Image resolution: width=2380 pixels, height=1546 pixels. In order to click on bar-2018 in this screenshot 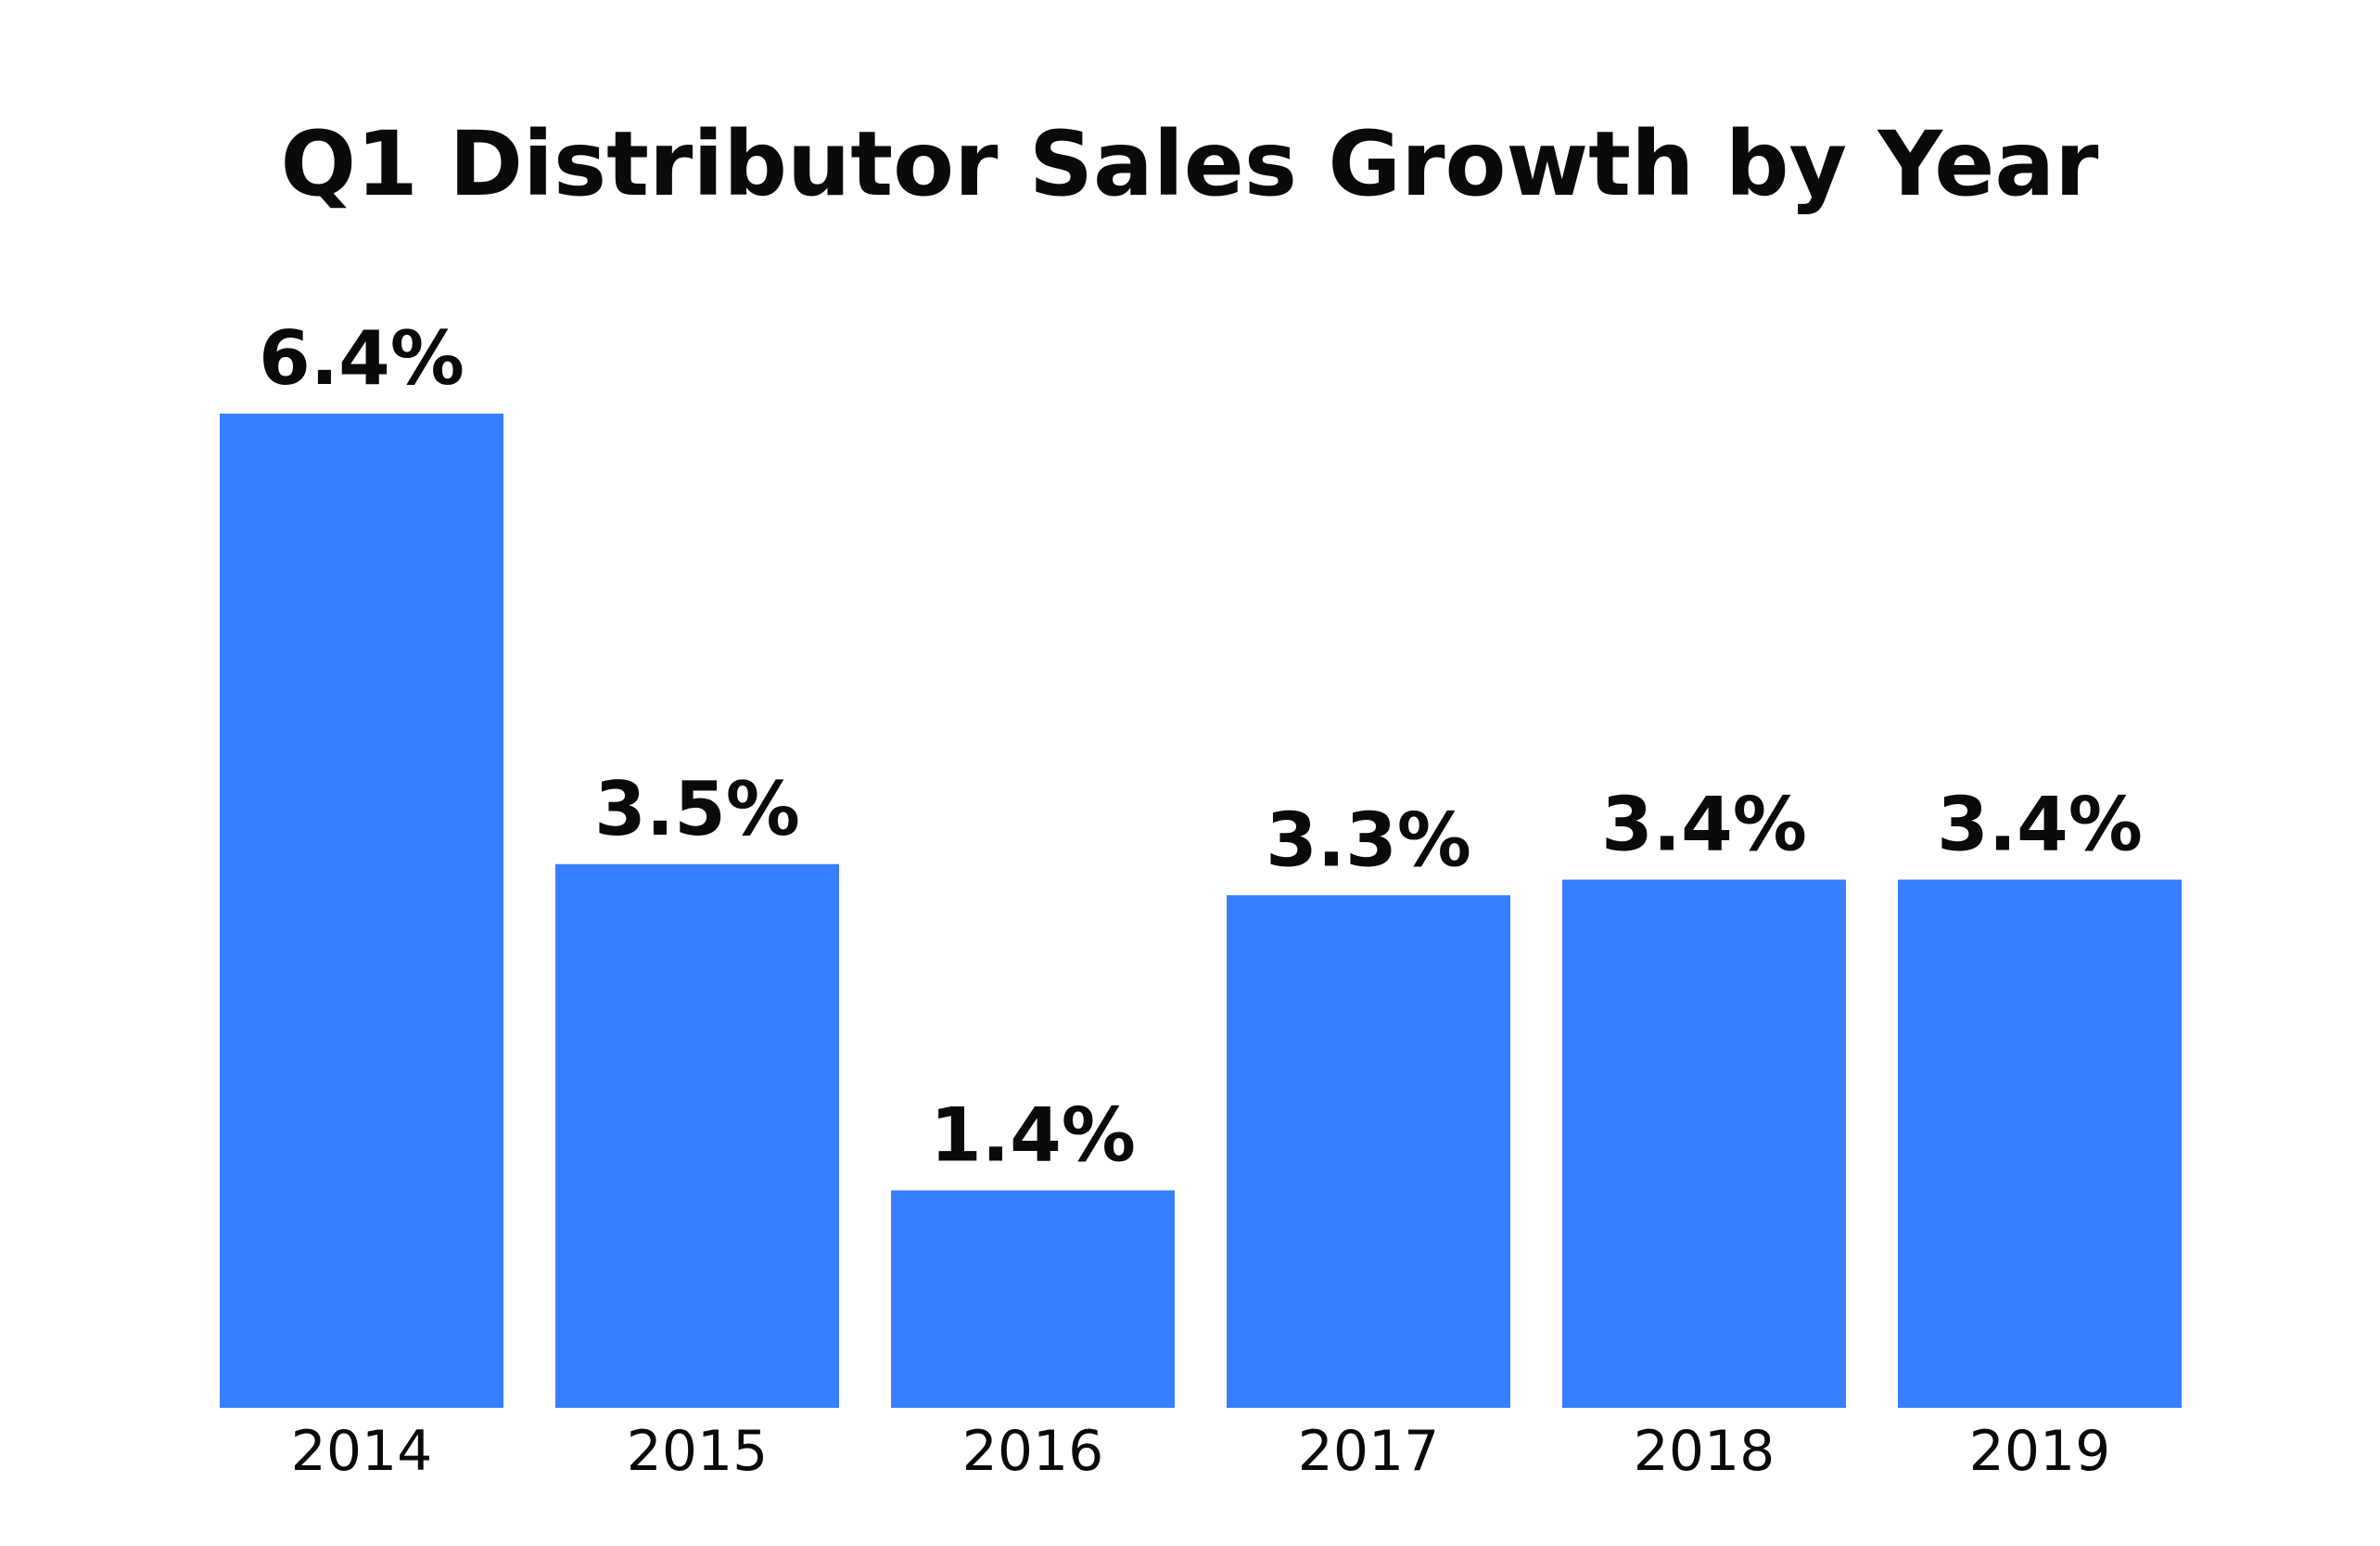, I will do `click(1704, 1143)`.